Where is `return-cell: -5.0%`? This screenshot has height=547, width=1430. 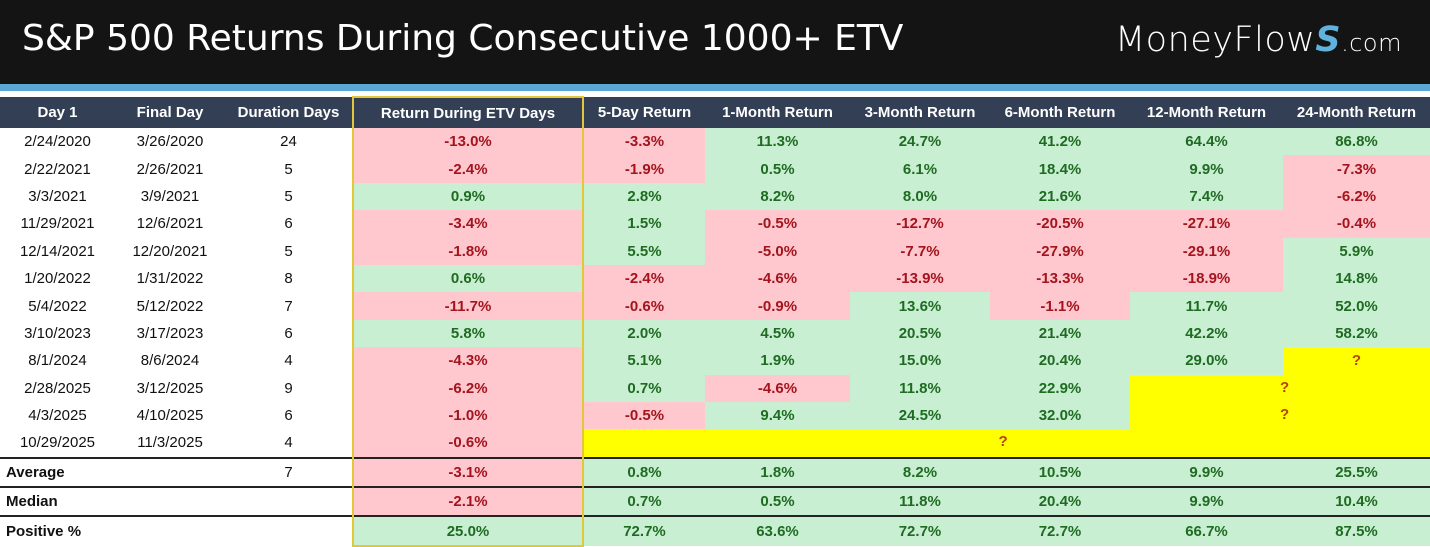 return-cell: -5.0% is located at coordinates (777, 251).